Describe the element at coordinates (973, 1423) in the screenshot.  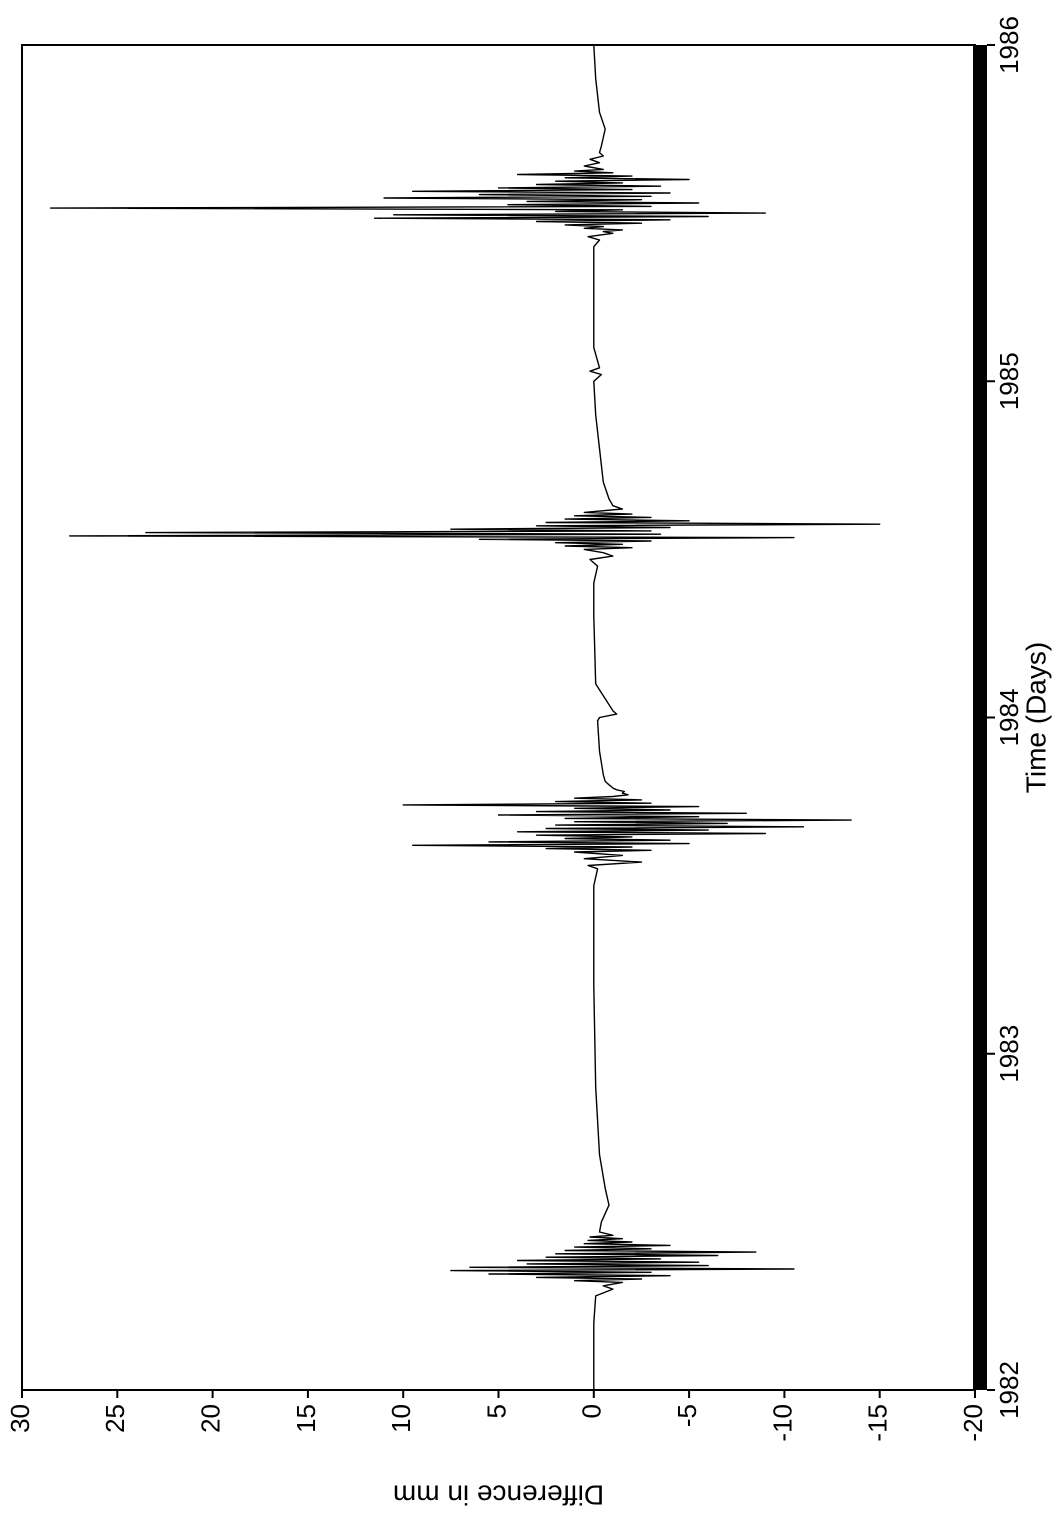
I see `y-tick-label: -20` at that location.